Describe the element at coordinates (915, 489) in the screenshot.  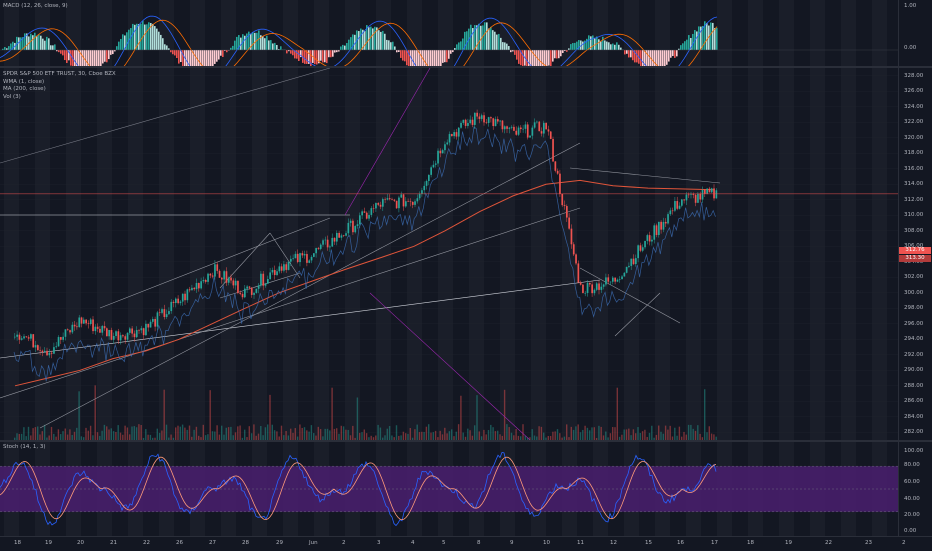
I see `stoch-axis: 100.00 80.00 60.00 40.00 20.00 0.00` at that location.